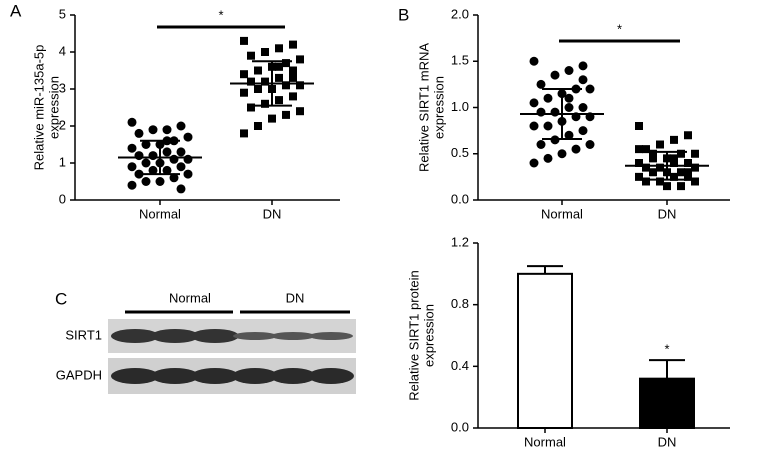 This screenshot has height=452, width=765. Describe the element at coordinates (423, 107) in the screenshot. I see `y-axis-label: Relative SIRT1 mRNA` at that location.